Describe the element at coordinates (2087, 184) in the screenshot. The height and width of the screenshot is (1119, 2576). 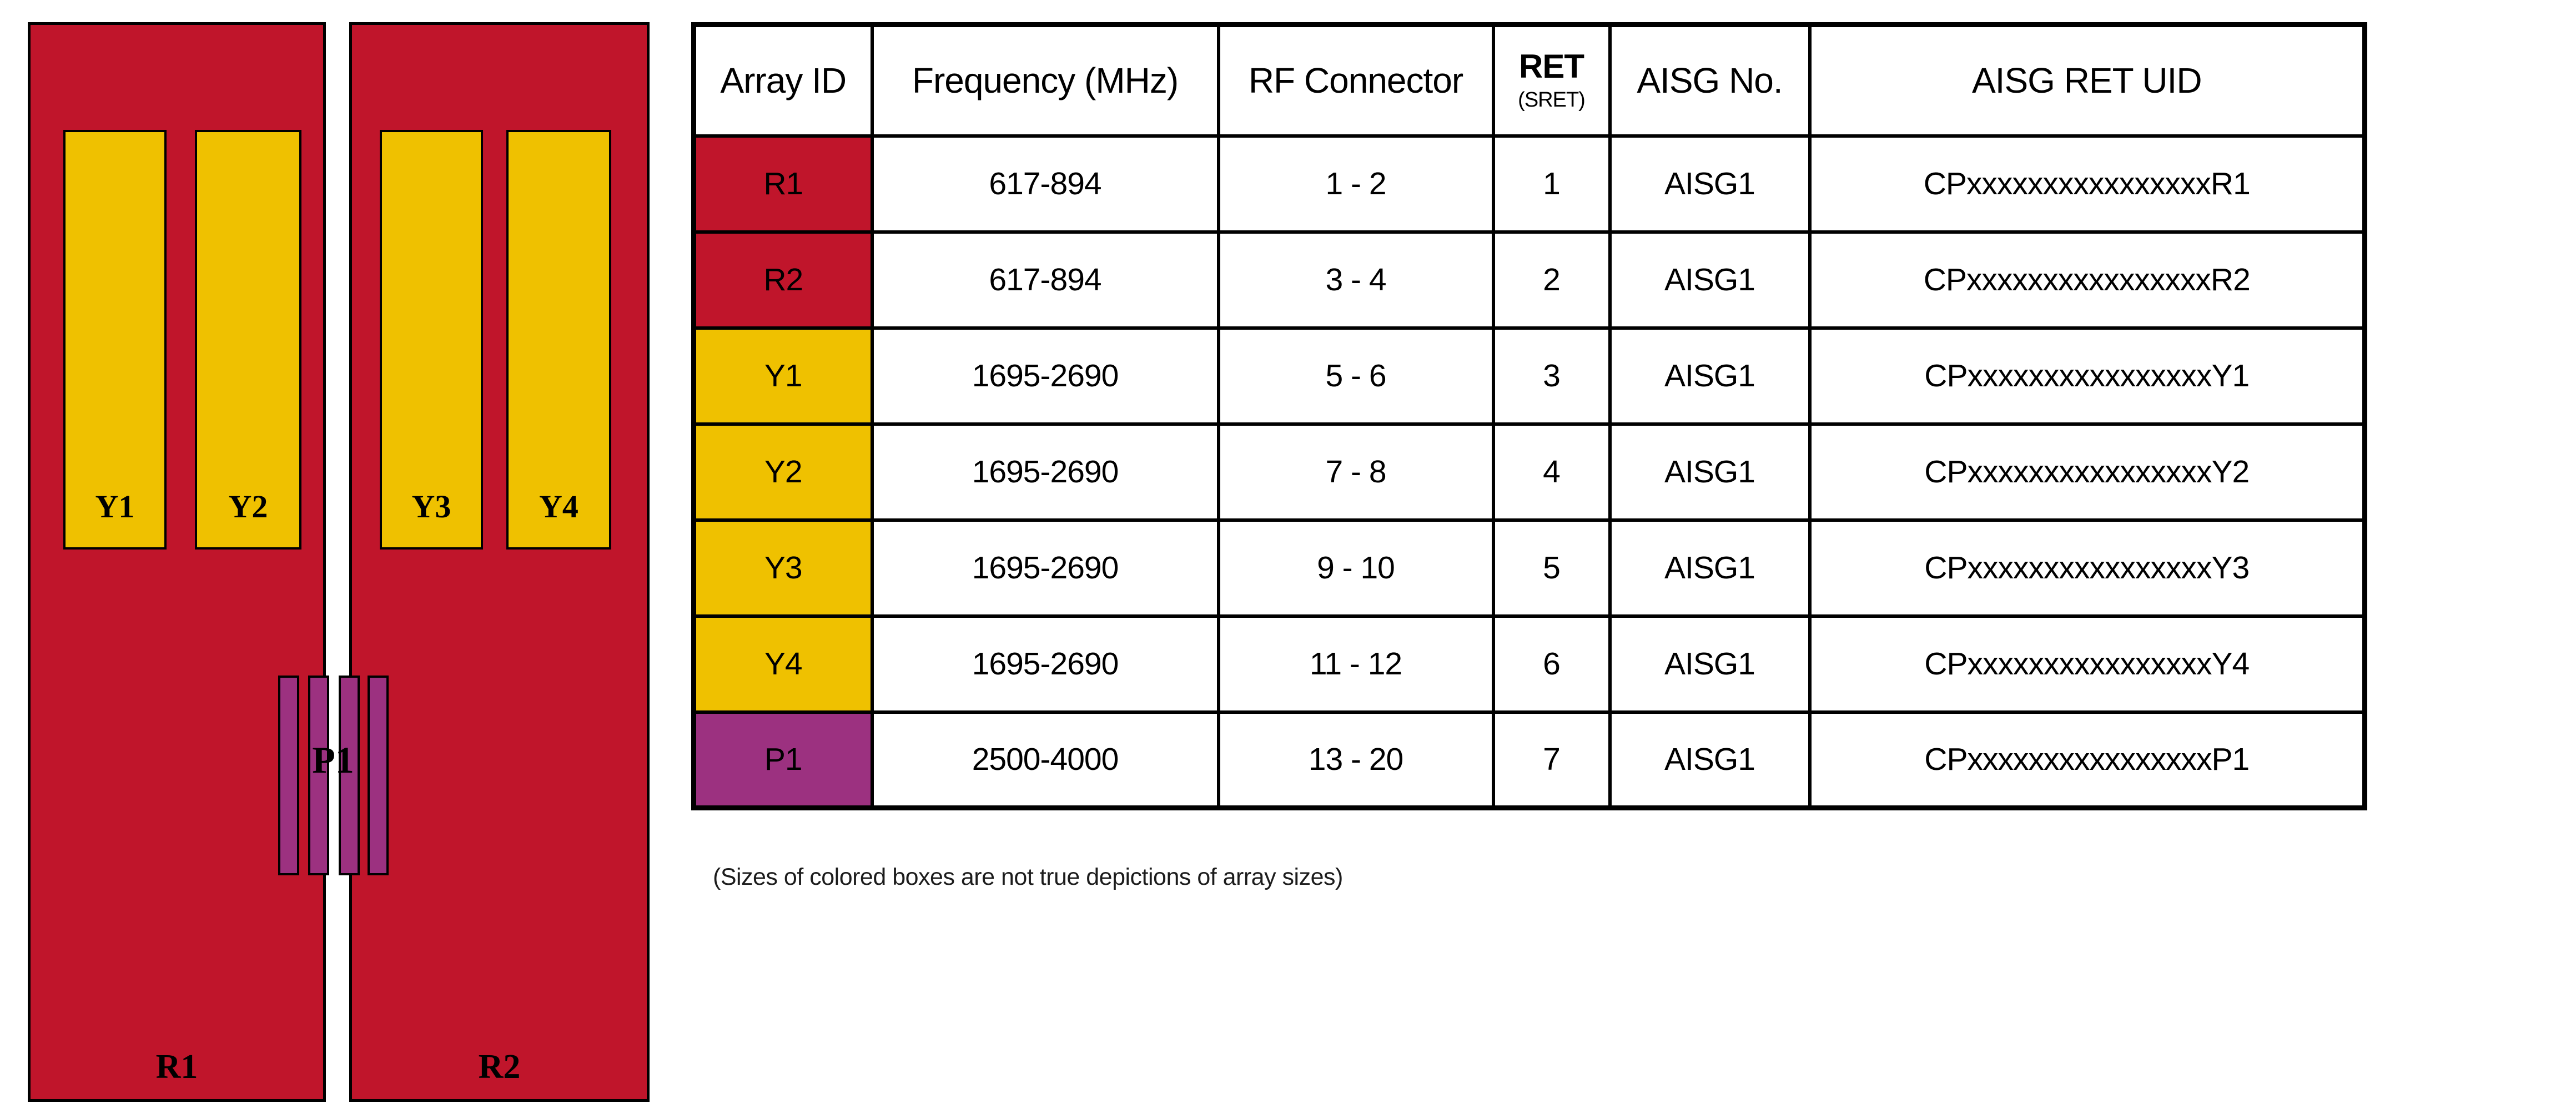
I see `aisg-ret-uid-cell: CPxxxxxxxxxxxxxxxxR1` at that location.